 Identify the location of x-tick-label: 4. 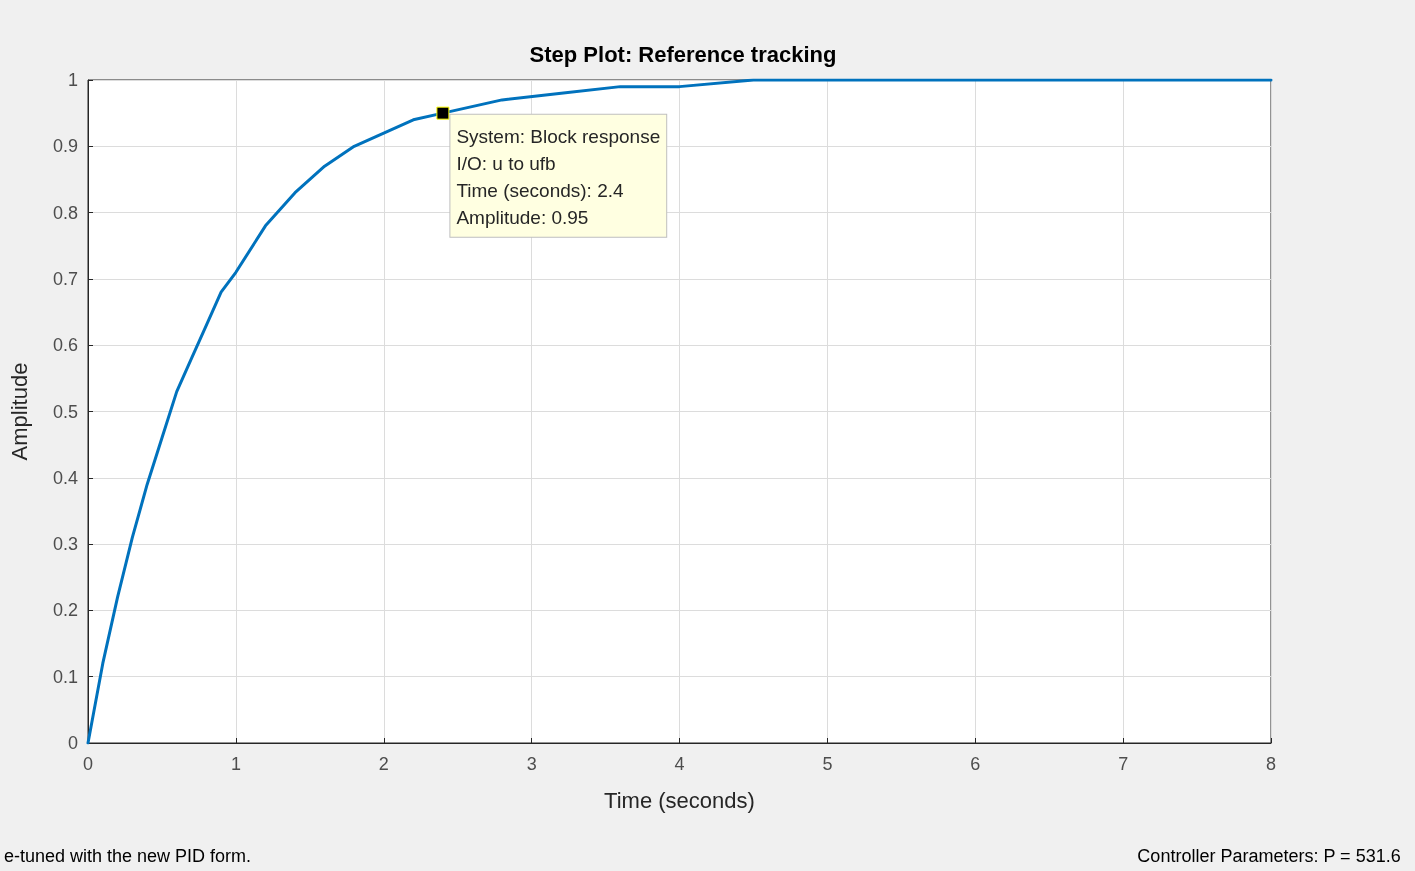
(679, 764).